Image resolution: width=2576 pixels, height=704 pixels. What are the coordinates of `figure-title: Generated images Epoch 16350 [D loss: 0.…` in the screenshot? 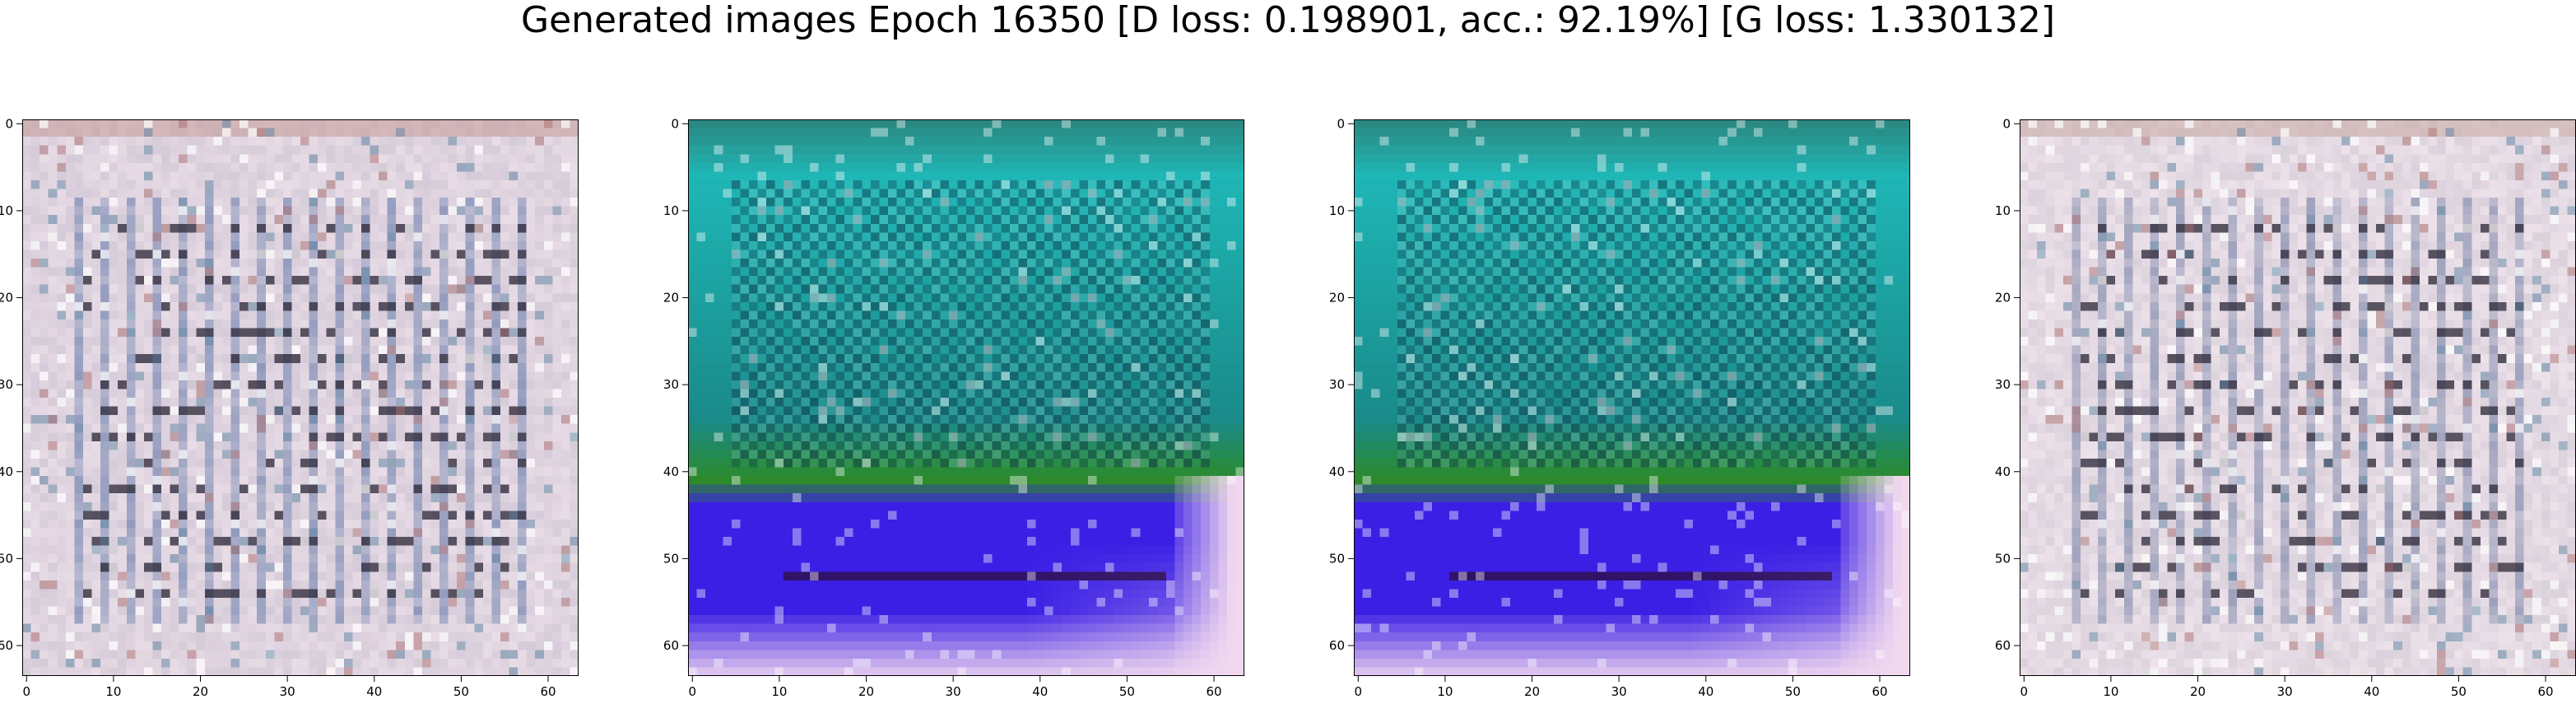 It's located at (1288, 21).